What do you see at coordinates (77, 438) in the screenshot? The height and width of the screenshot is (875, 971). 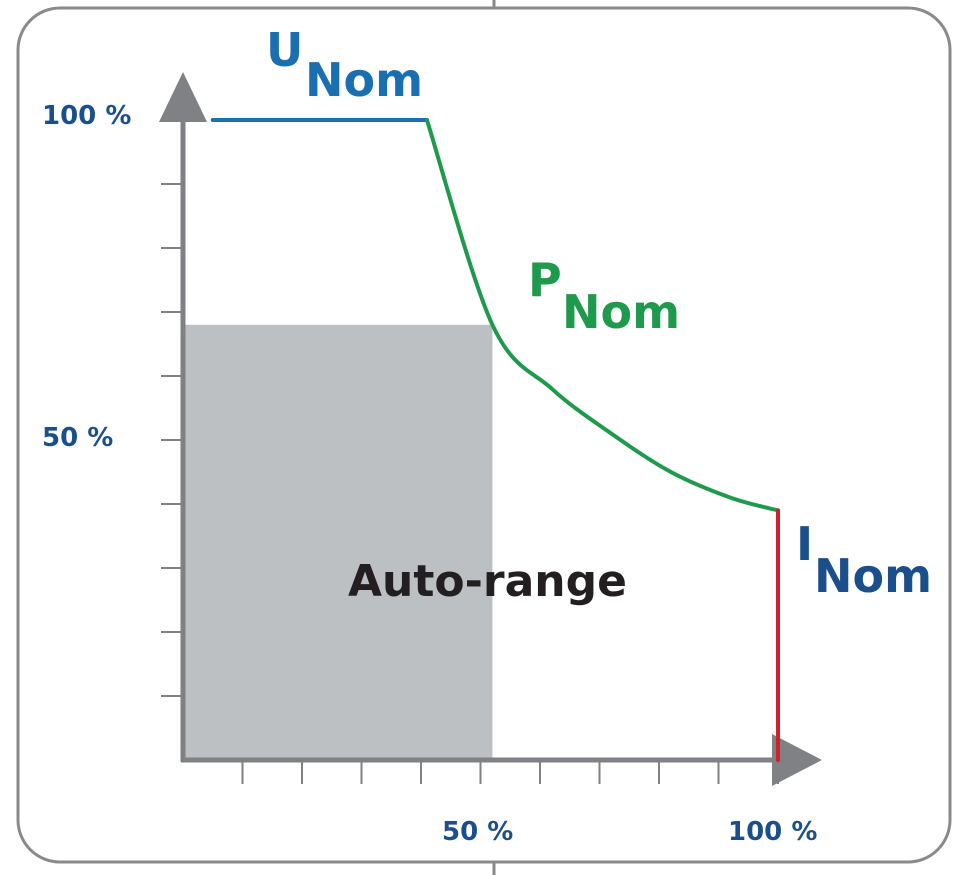 I see `y-tick-label-50: 50 %` at bounding box center [77, 438].